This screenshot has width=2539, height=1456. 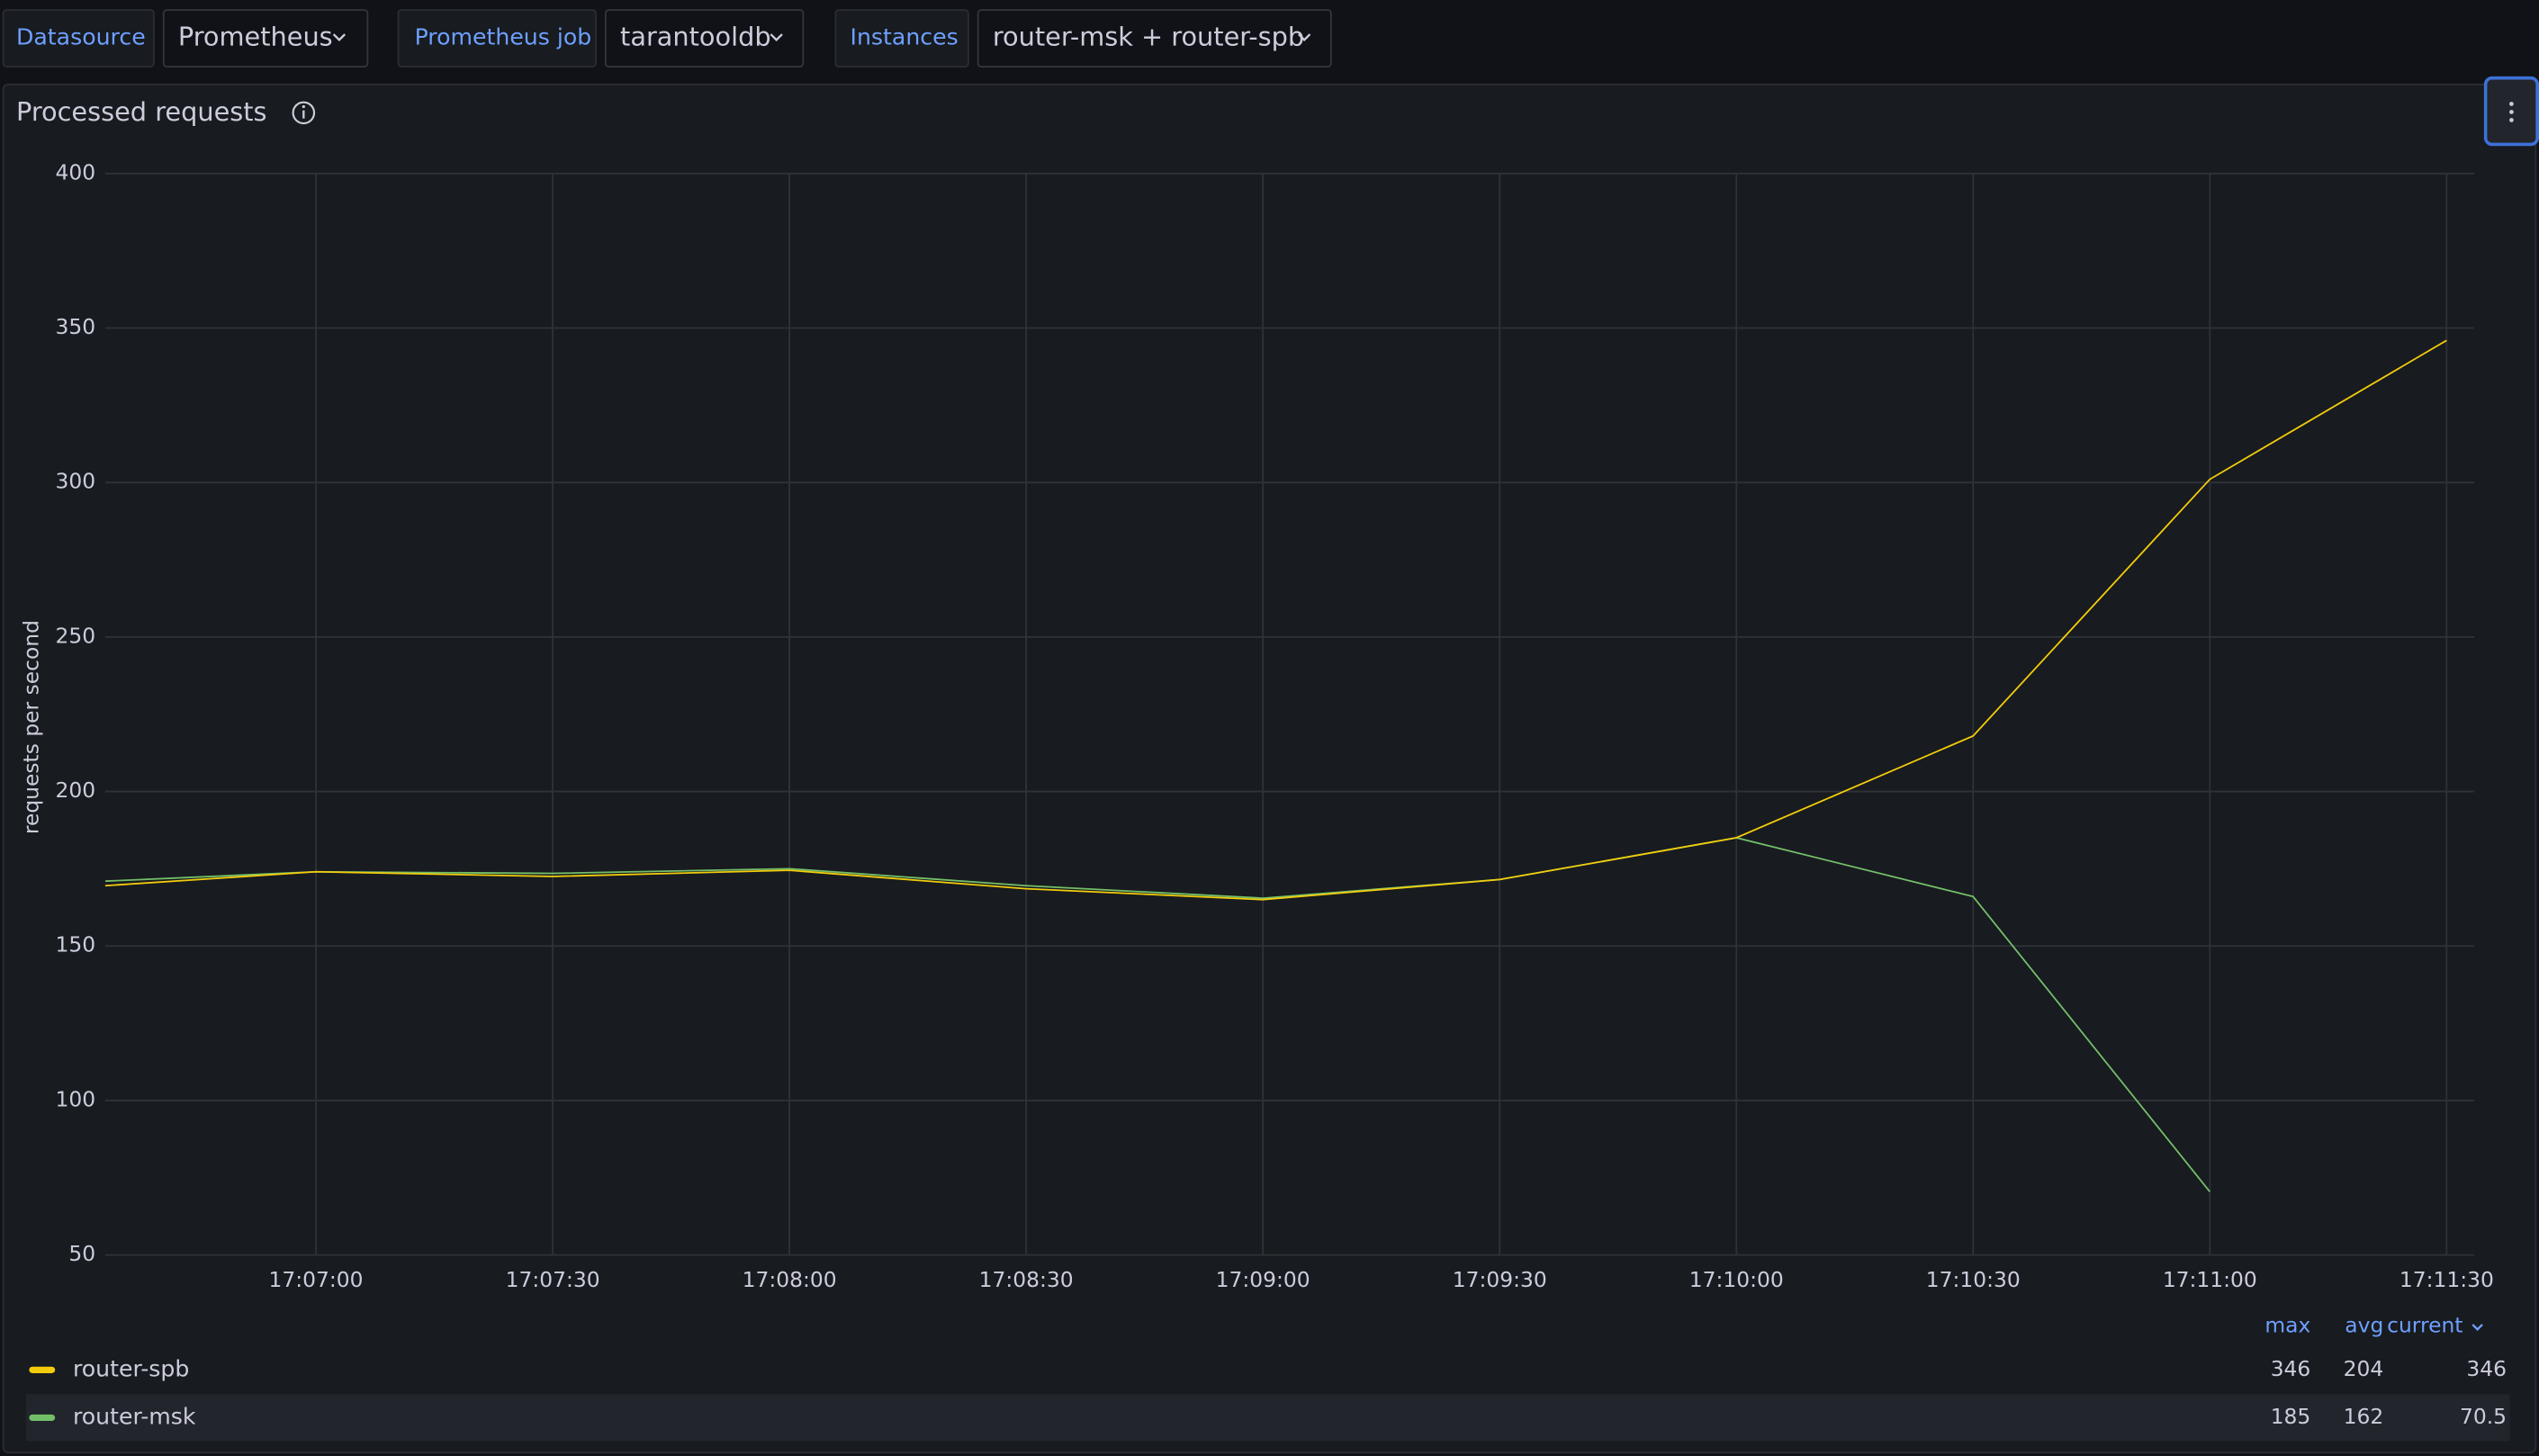 I want to click on x-tick-label: 17:11:30, so click(x=2446, y=1279).